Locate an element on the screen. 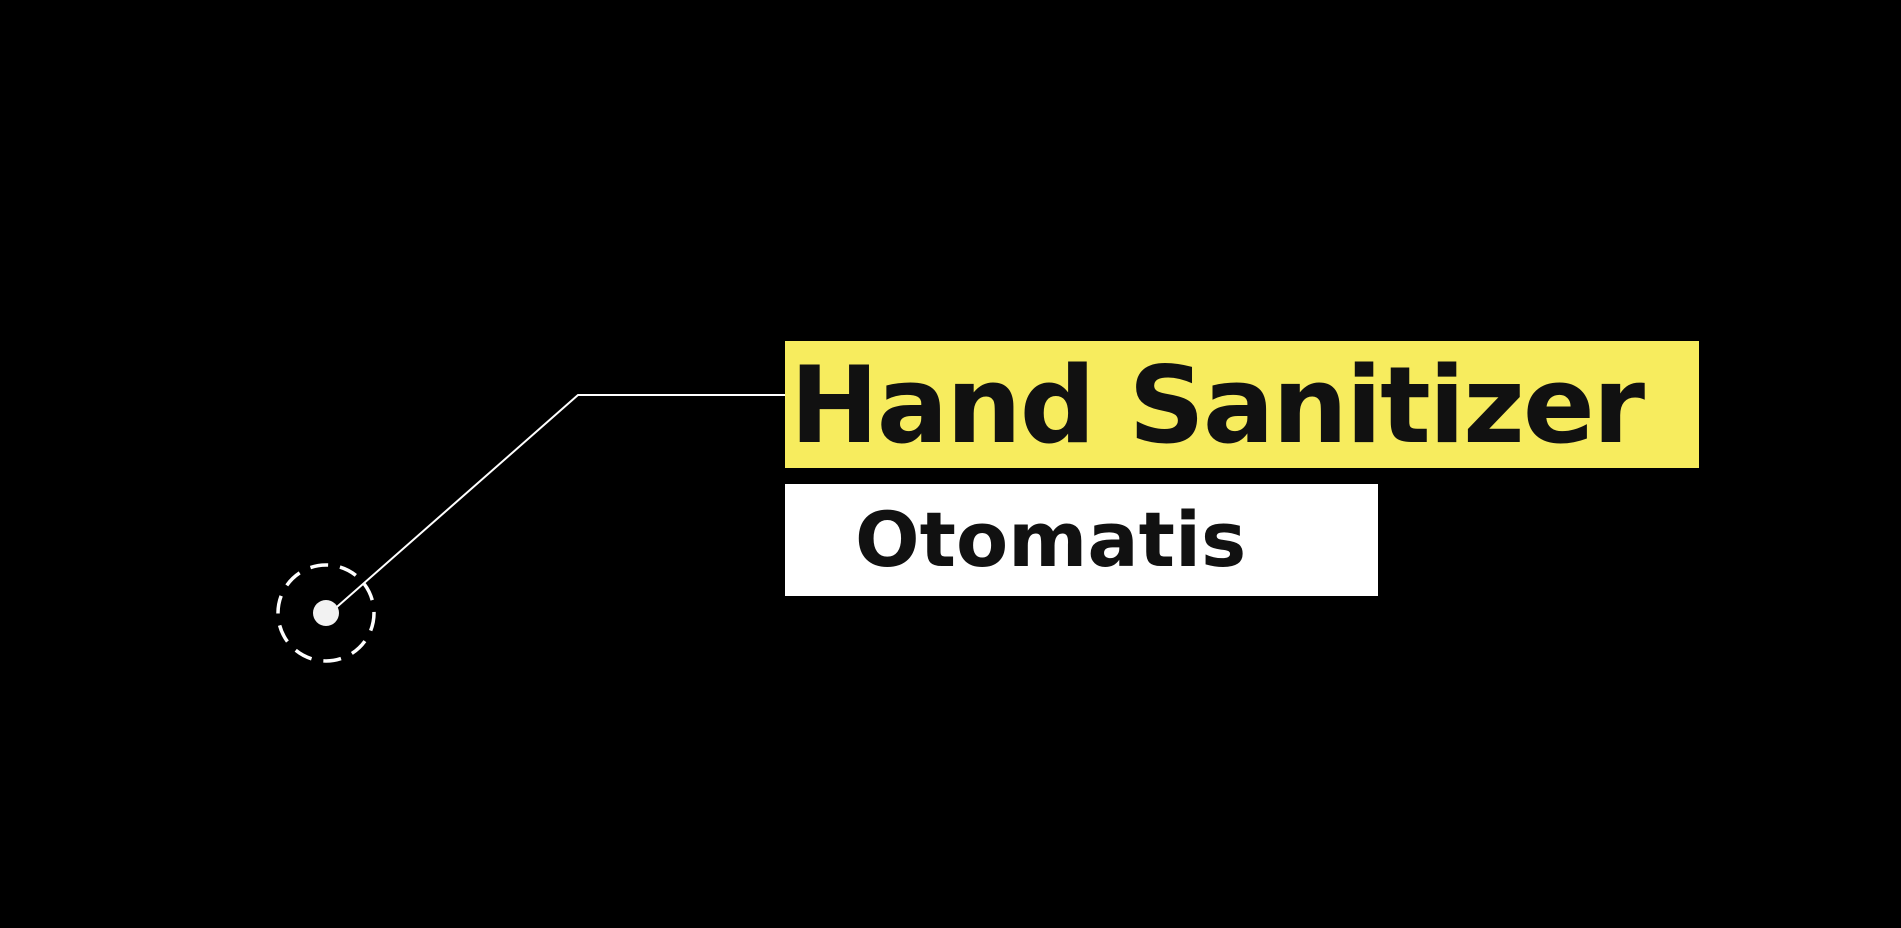 The width and height of the screenshot is (1901, 928). title-highlight-box is located at coordinates (1242, 404).